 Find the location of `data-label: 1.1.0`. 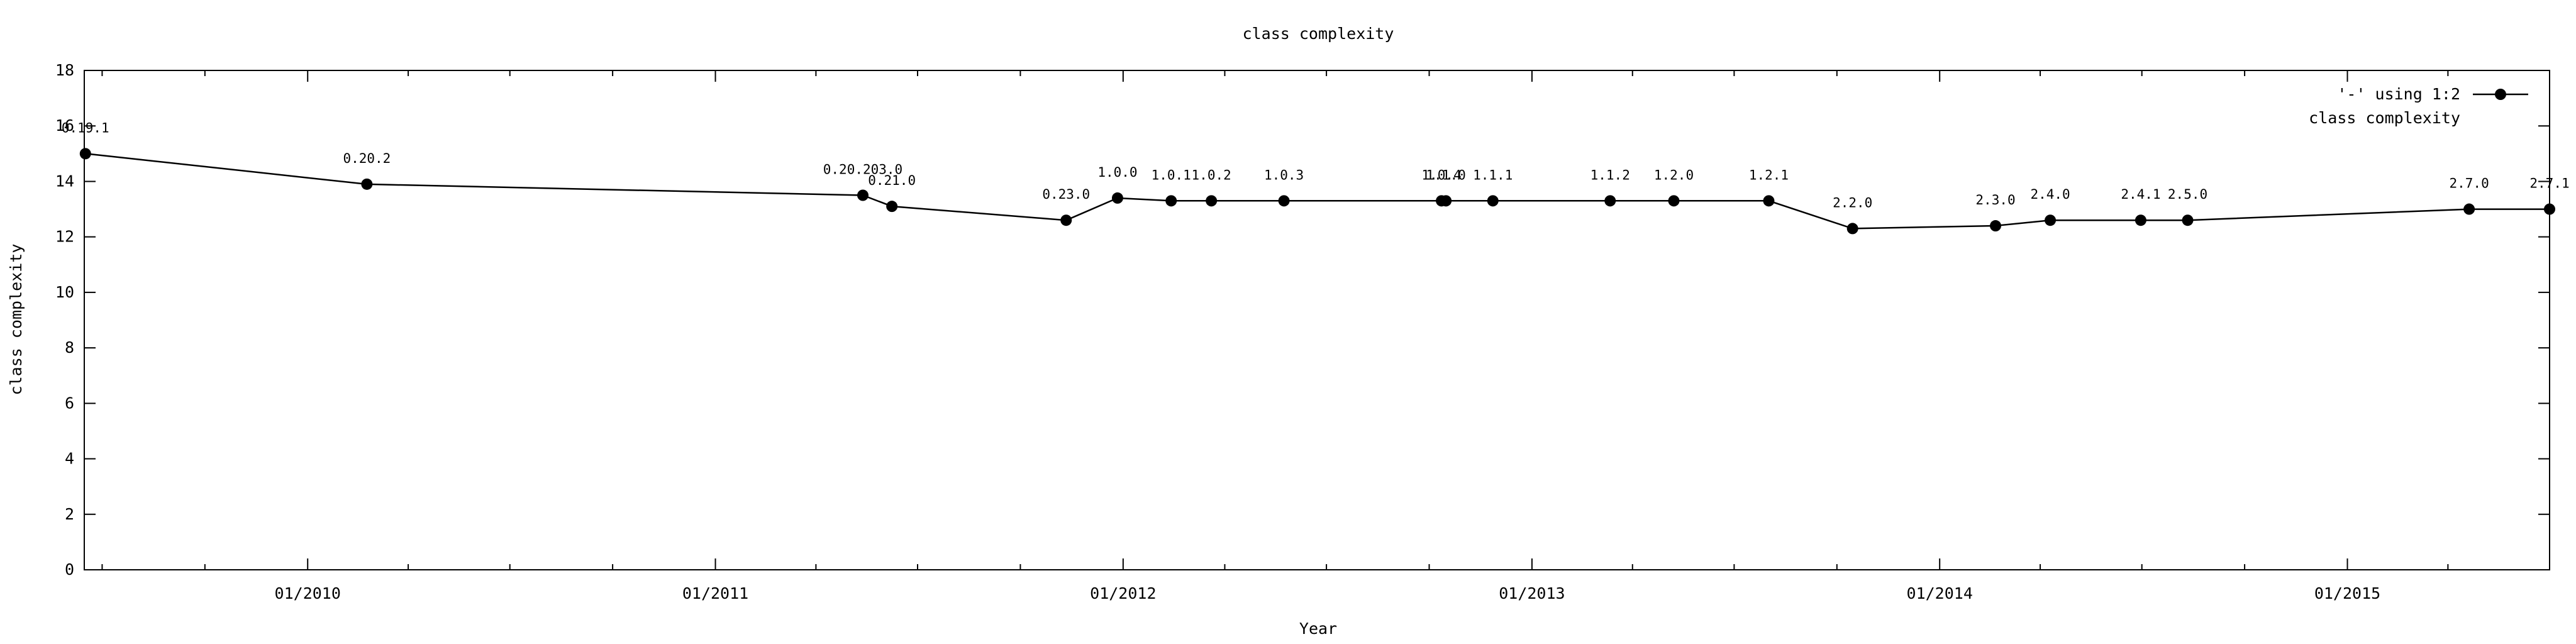

data-label: 1.1.0 is located at coordinates (1446, 174).